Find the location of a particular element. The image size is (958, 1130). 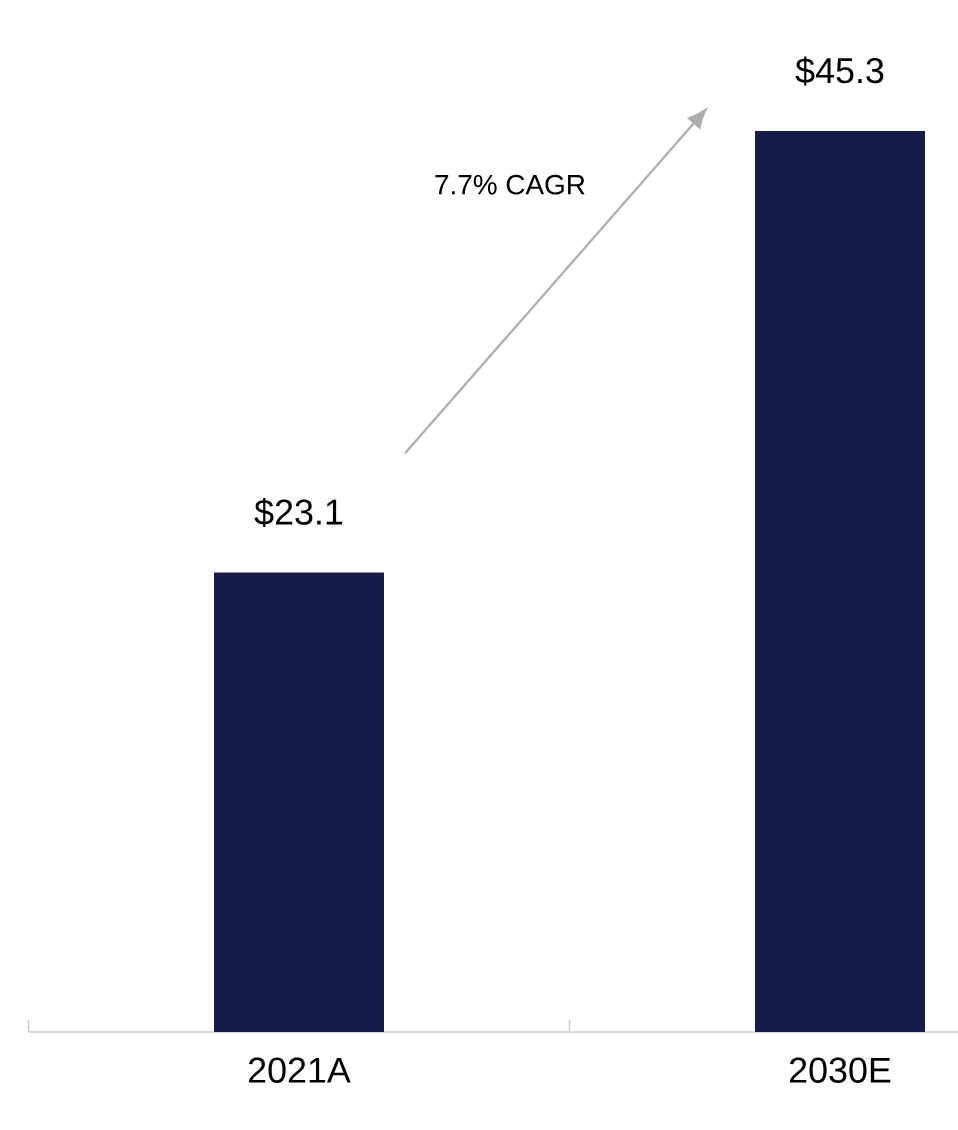

x-tick-label: 2021A is located at coordinates (299, 1070).